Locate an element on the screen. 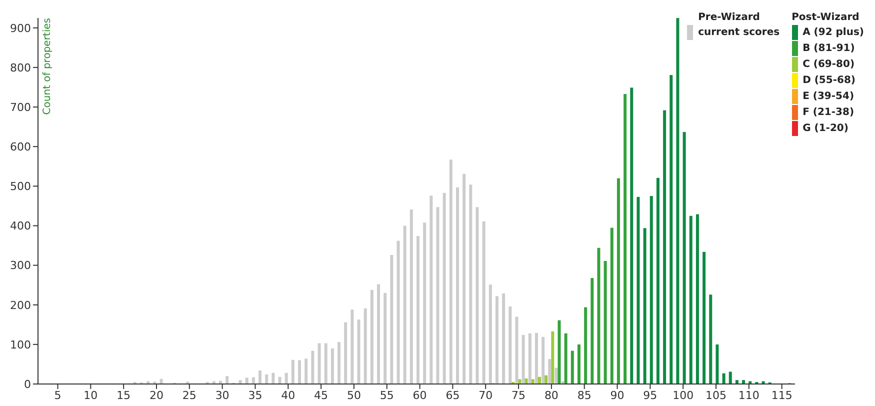  y-tick-label: 0 is located at coordinates (27, 384).